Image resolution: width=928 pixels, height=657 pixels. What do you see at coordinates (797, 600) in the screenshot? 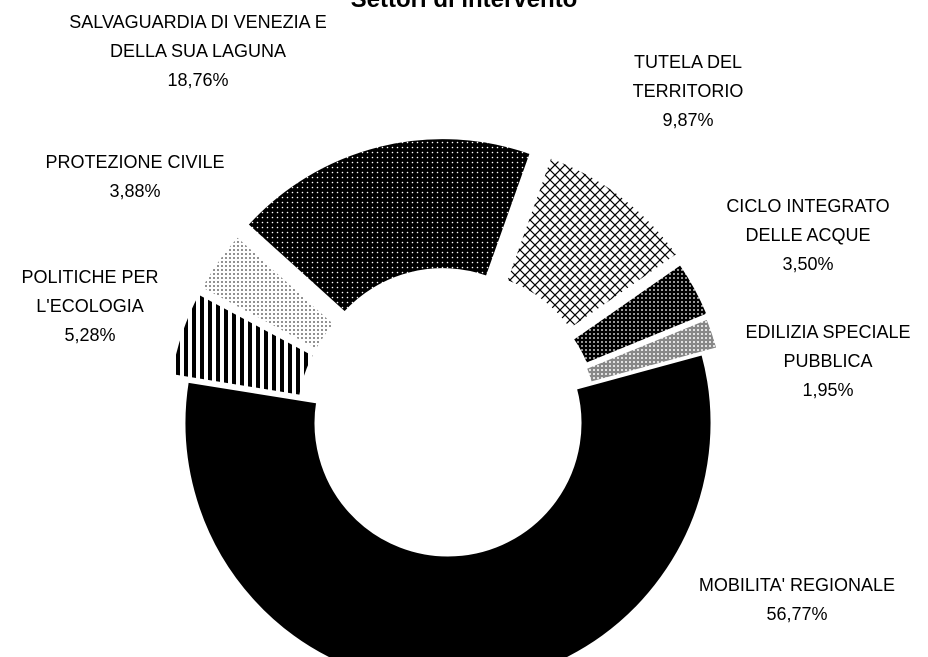
I see `slice-label: MOBILITA' REGIONALE 56,77%` at bounding box center [797, 600].